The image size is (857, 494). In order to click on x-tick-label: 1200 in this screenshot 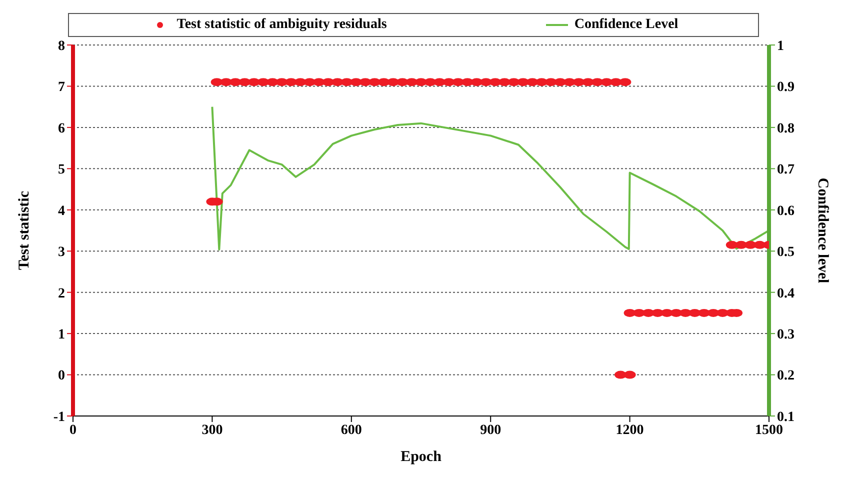, I will do `click(630, 430)`.